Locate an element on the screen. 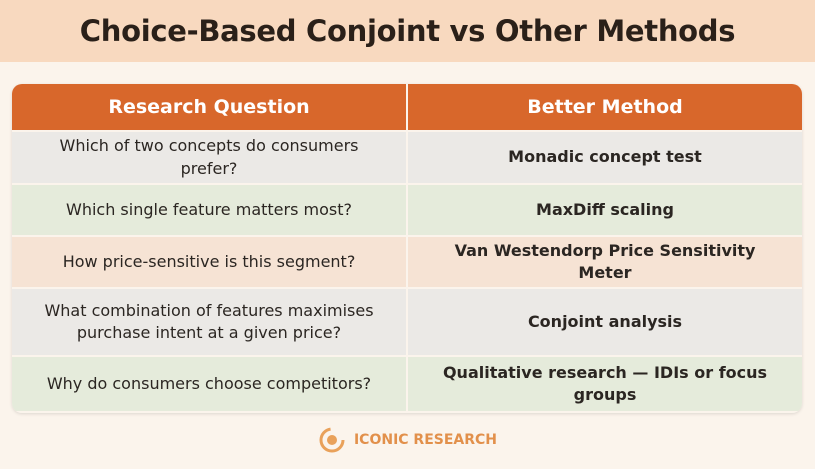  footer: ICONIC RESEARCH is located at coordinates (407, 440).